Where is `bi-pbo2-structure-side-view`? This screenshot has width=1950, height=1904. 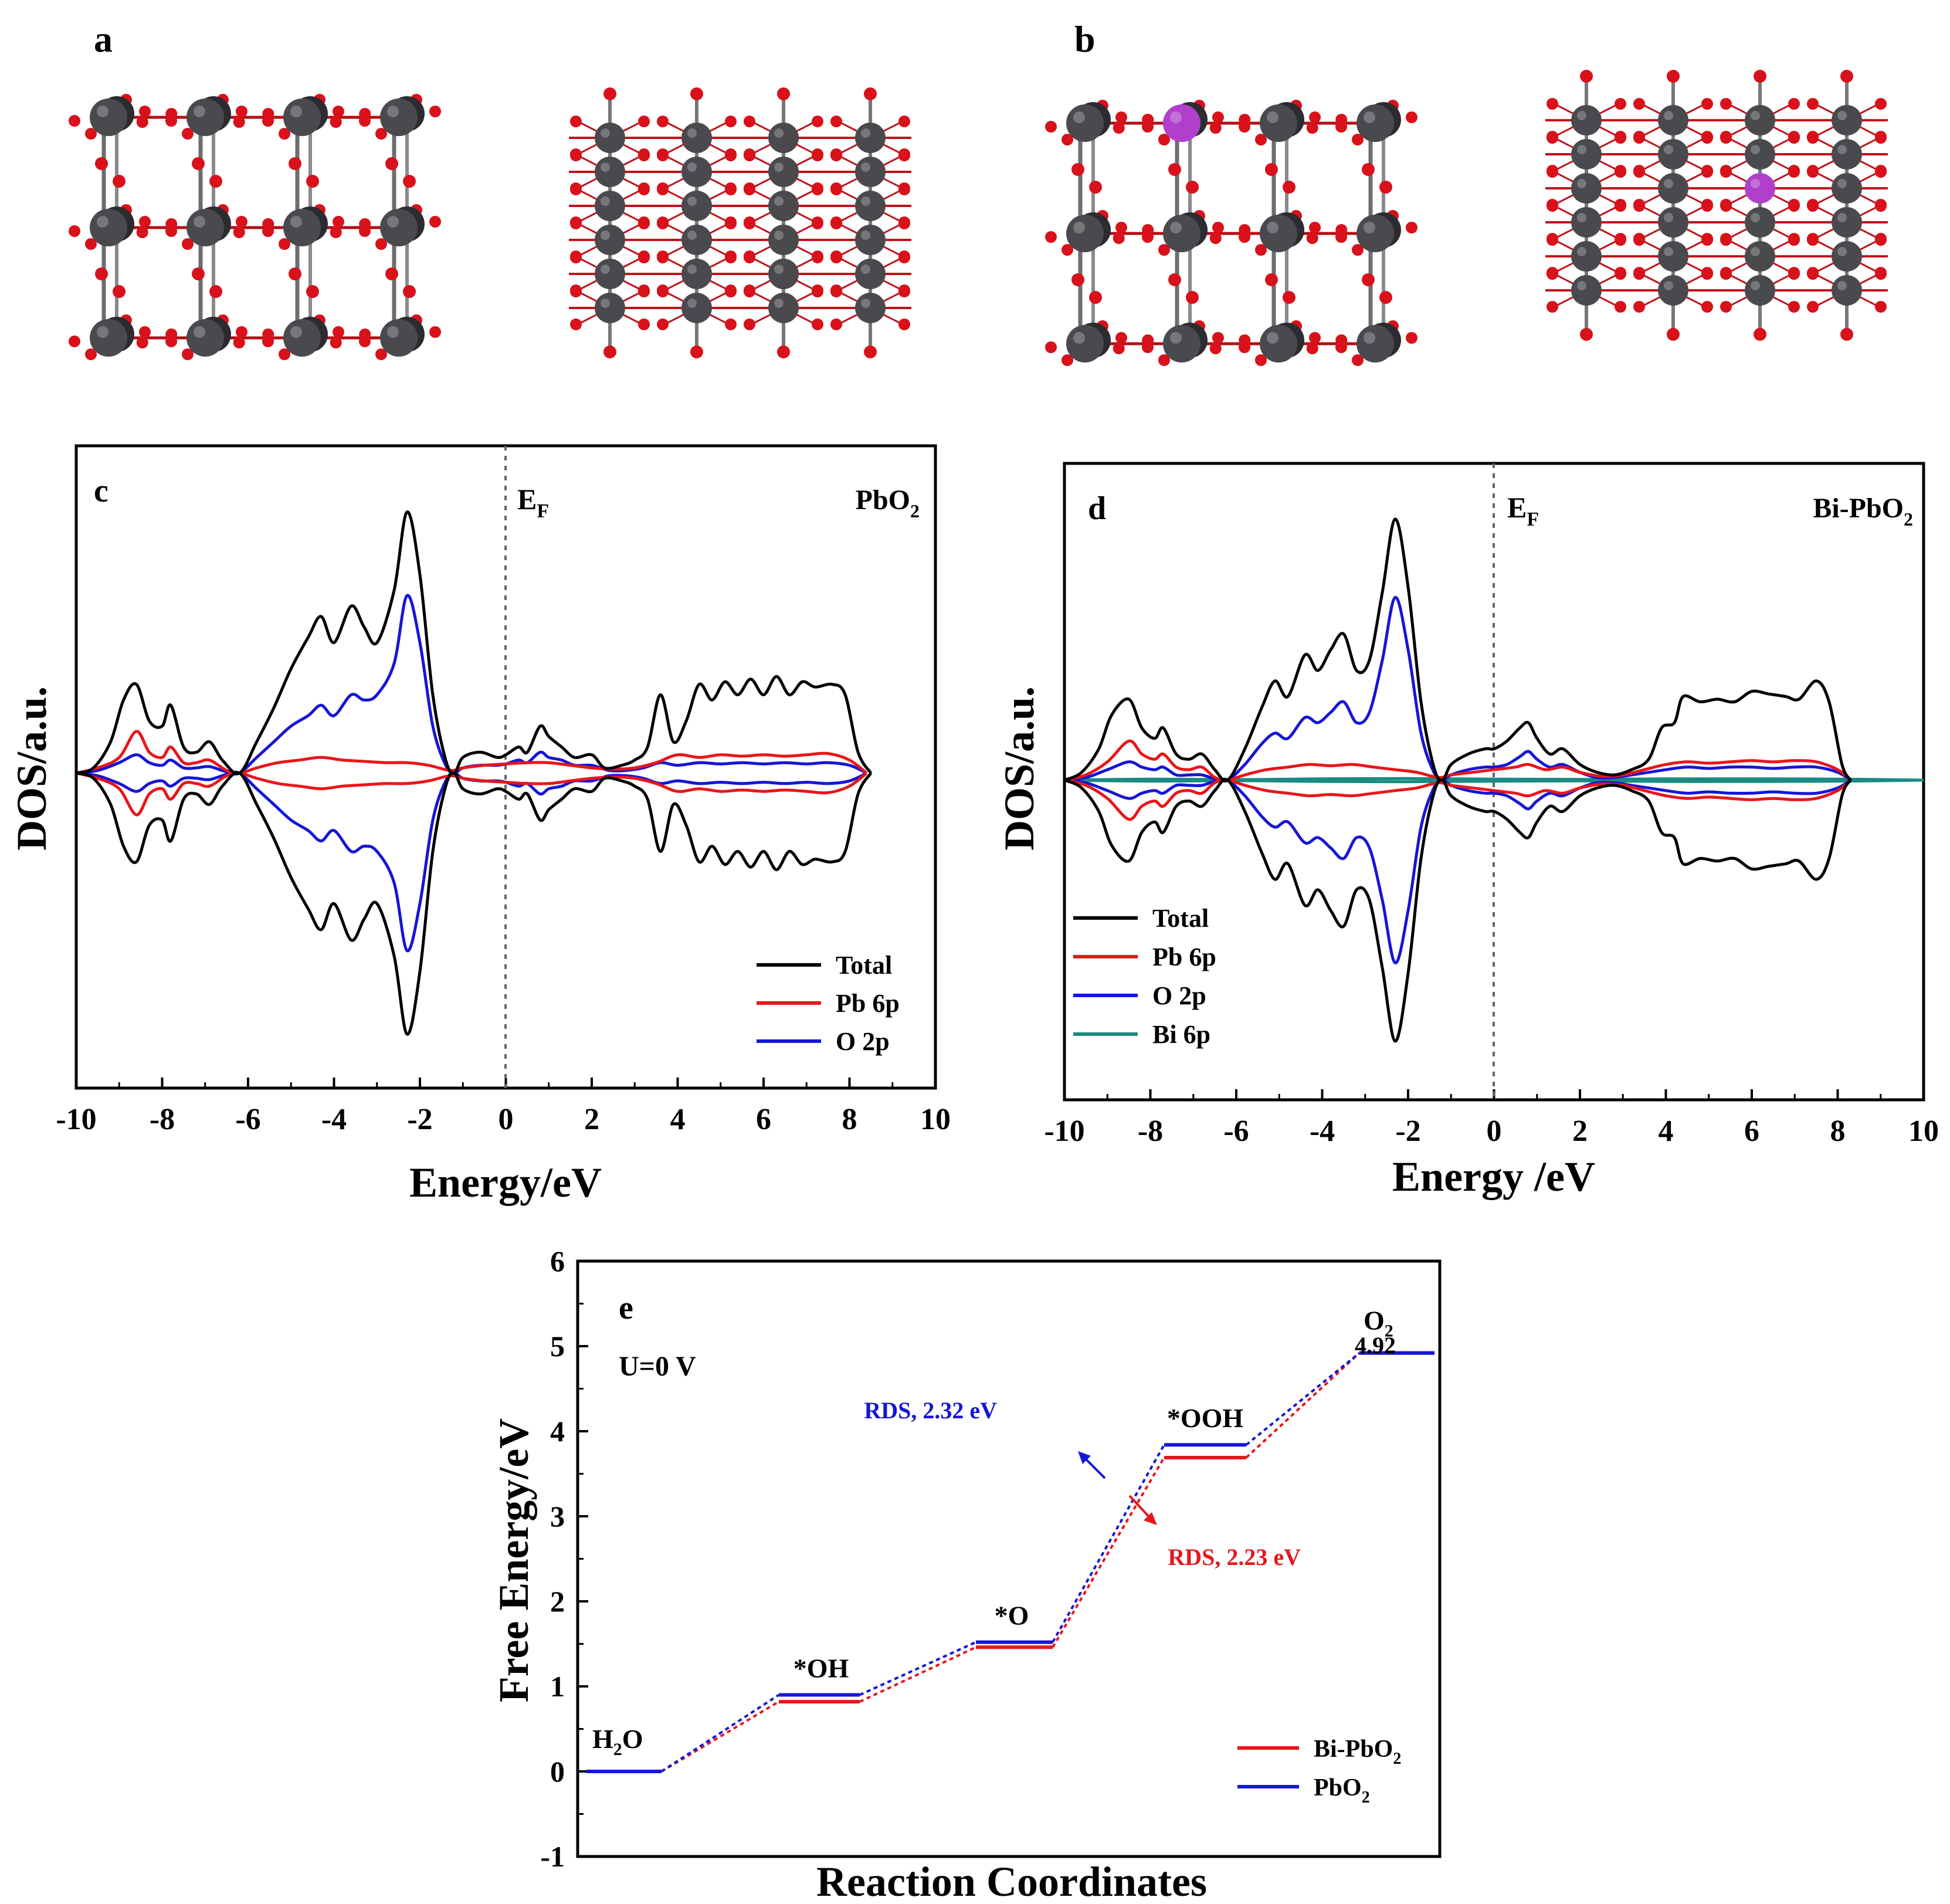
bi-pbo2-structure-side-view is located at coordinates (1231, 233).